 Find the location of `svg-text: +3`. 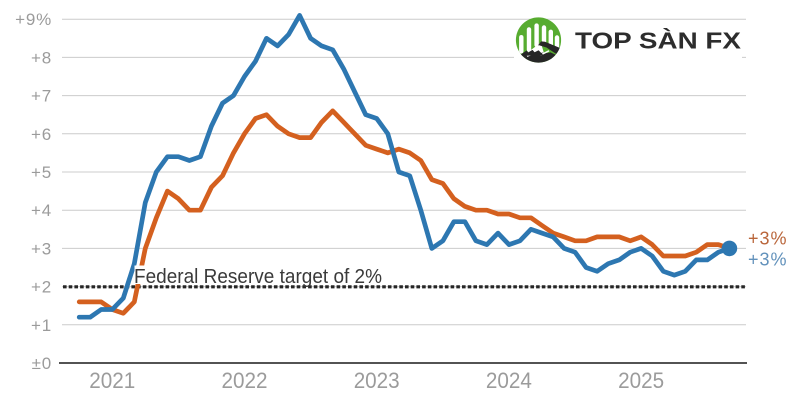

svg-text: +3 is located at coordinates (41, 248).